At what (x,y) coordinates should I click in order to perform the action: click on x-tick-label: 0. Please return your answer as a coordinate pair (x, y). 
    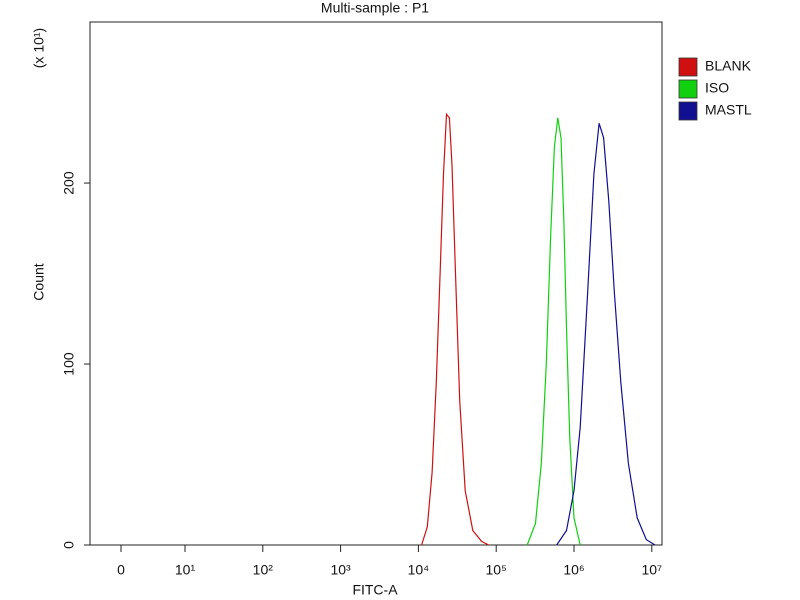
    Looking at the image, I should click on (121, 570).